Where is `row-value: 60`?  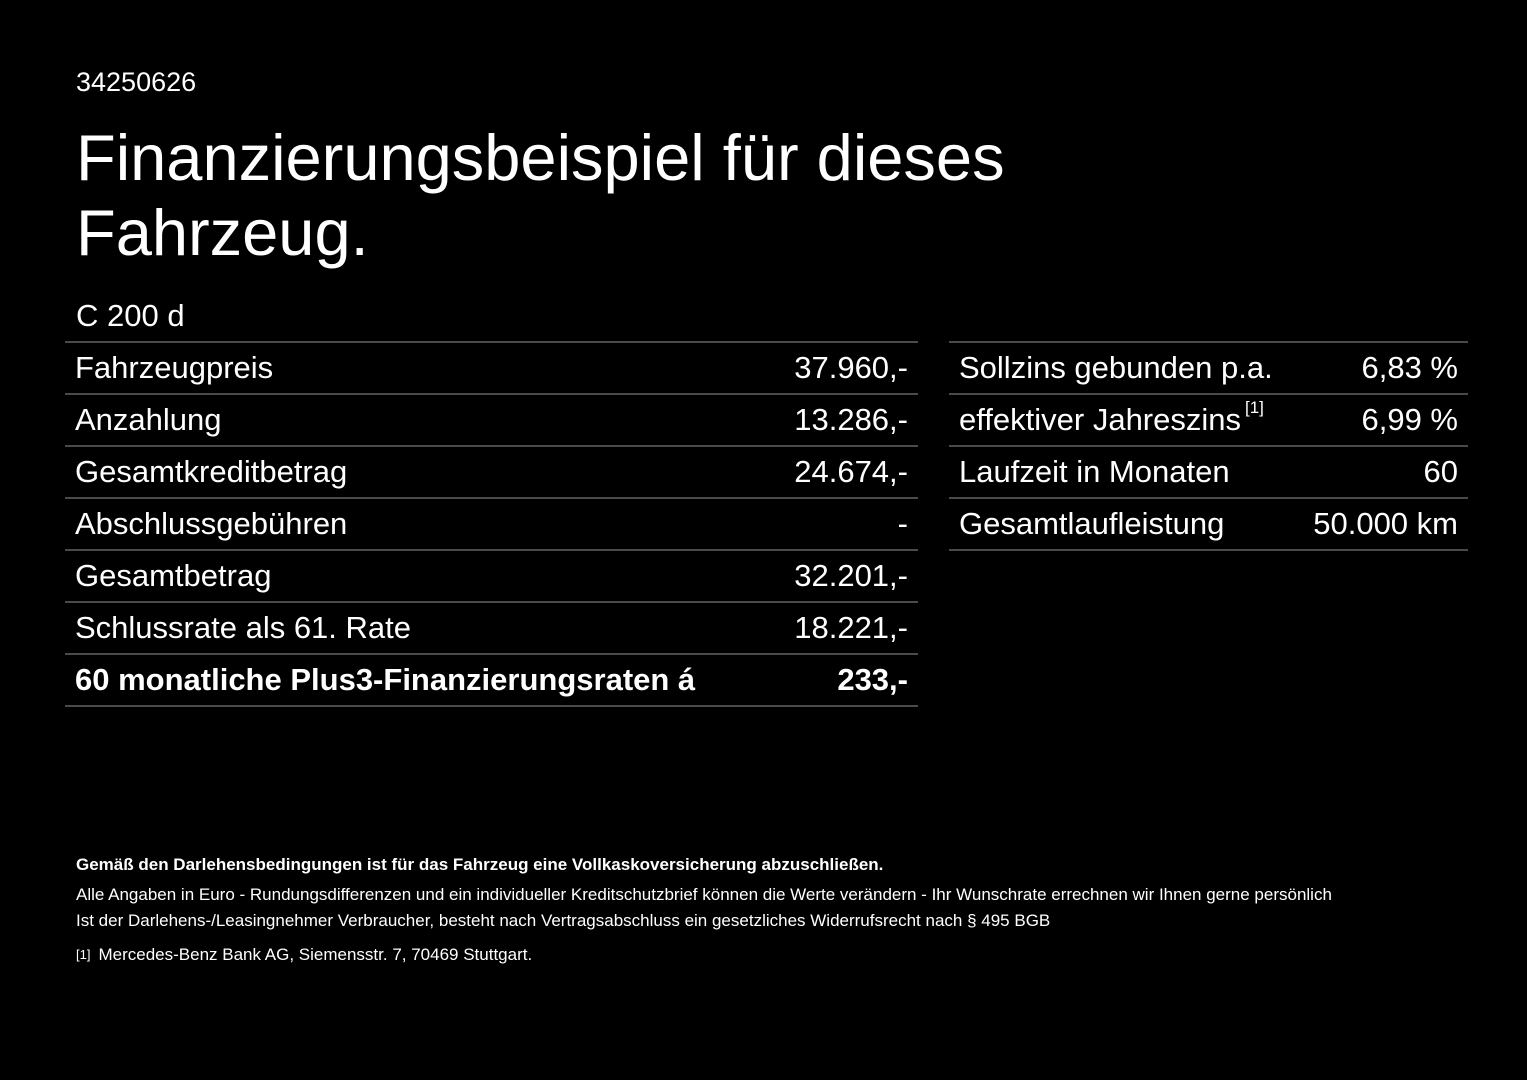
row-value: 60 is located at coordinates (1440, 471).